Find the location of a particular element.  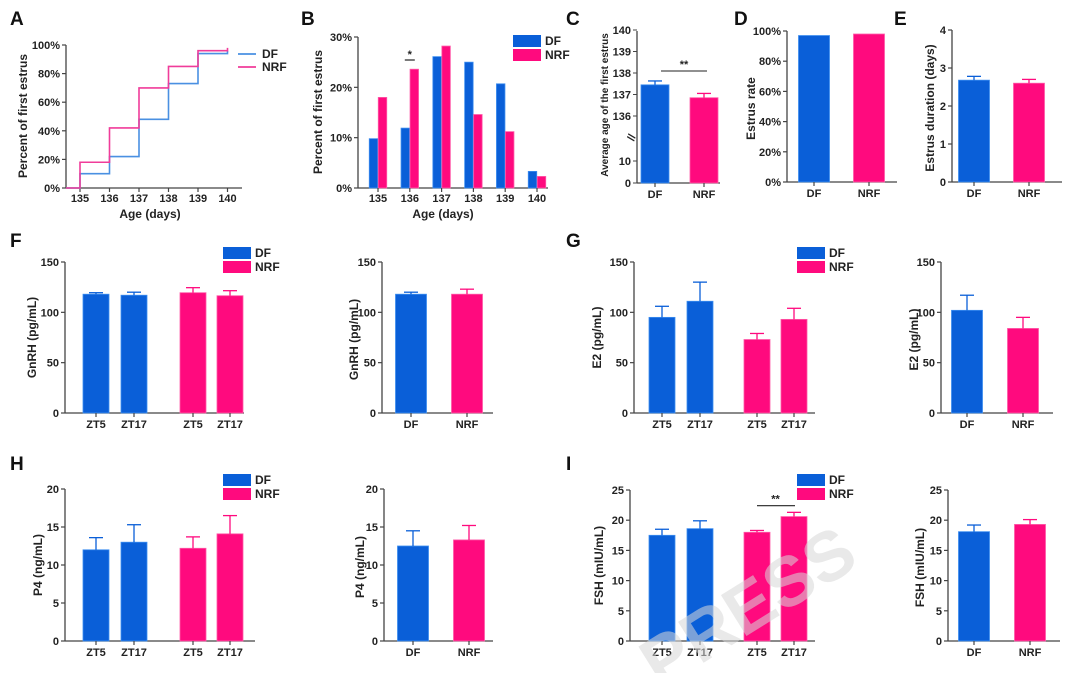

y-axis-label: Estrus duration (days) is located at coordinates (930, 107).